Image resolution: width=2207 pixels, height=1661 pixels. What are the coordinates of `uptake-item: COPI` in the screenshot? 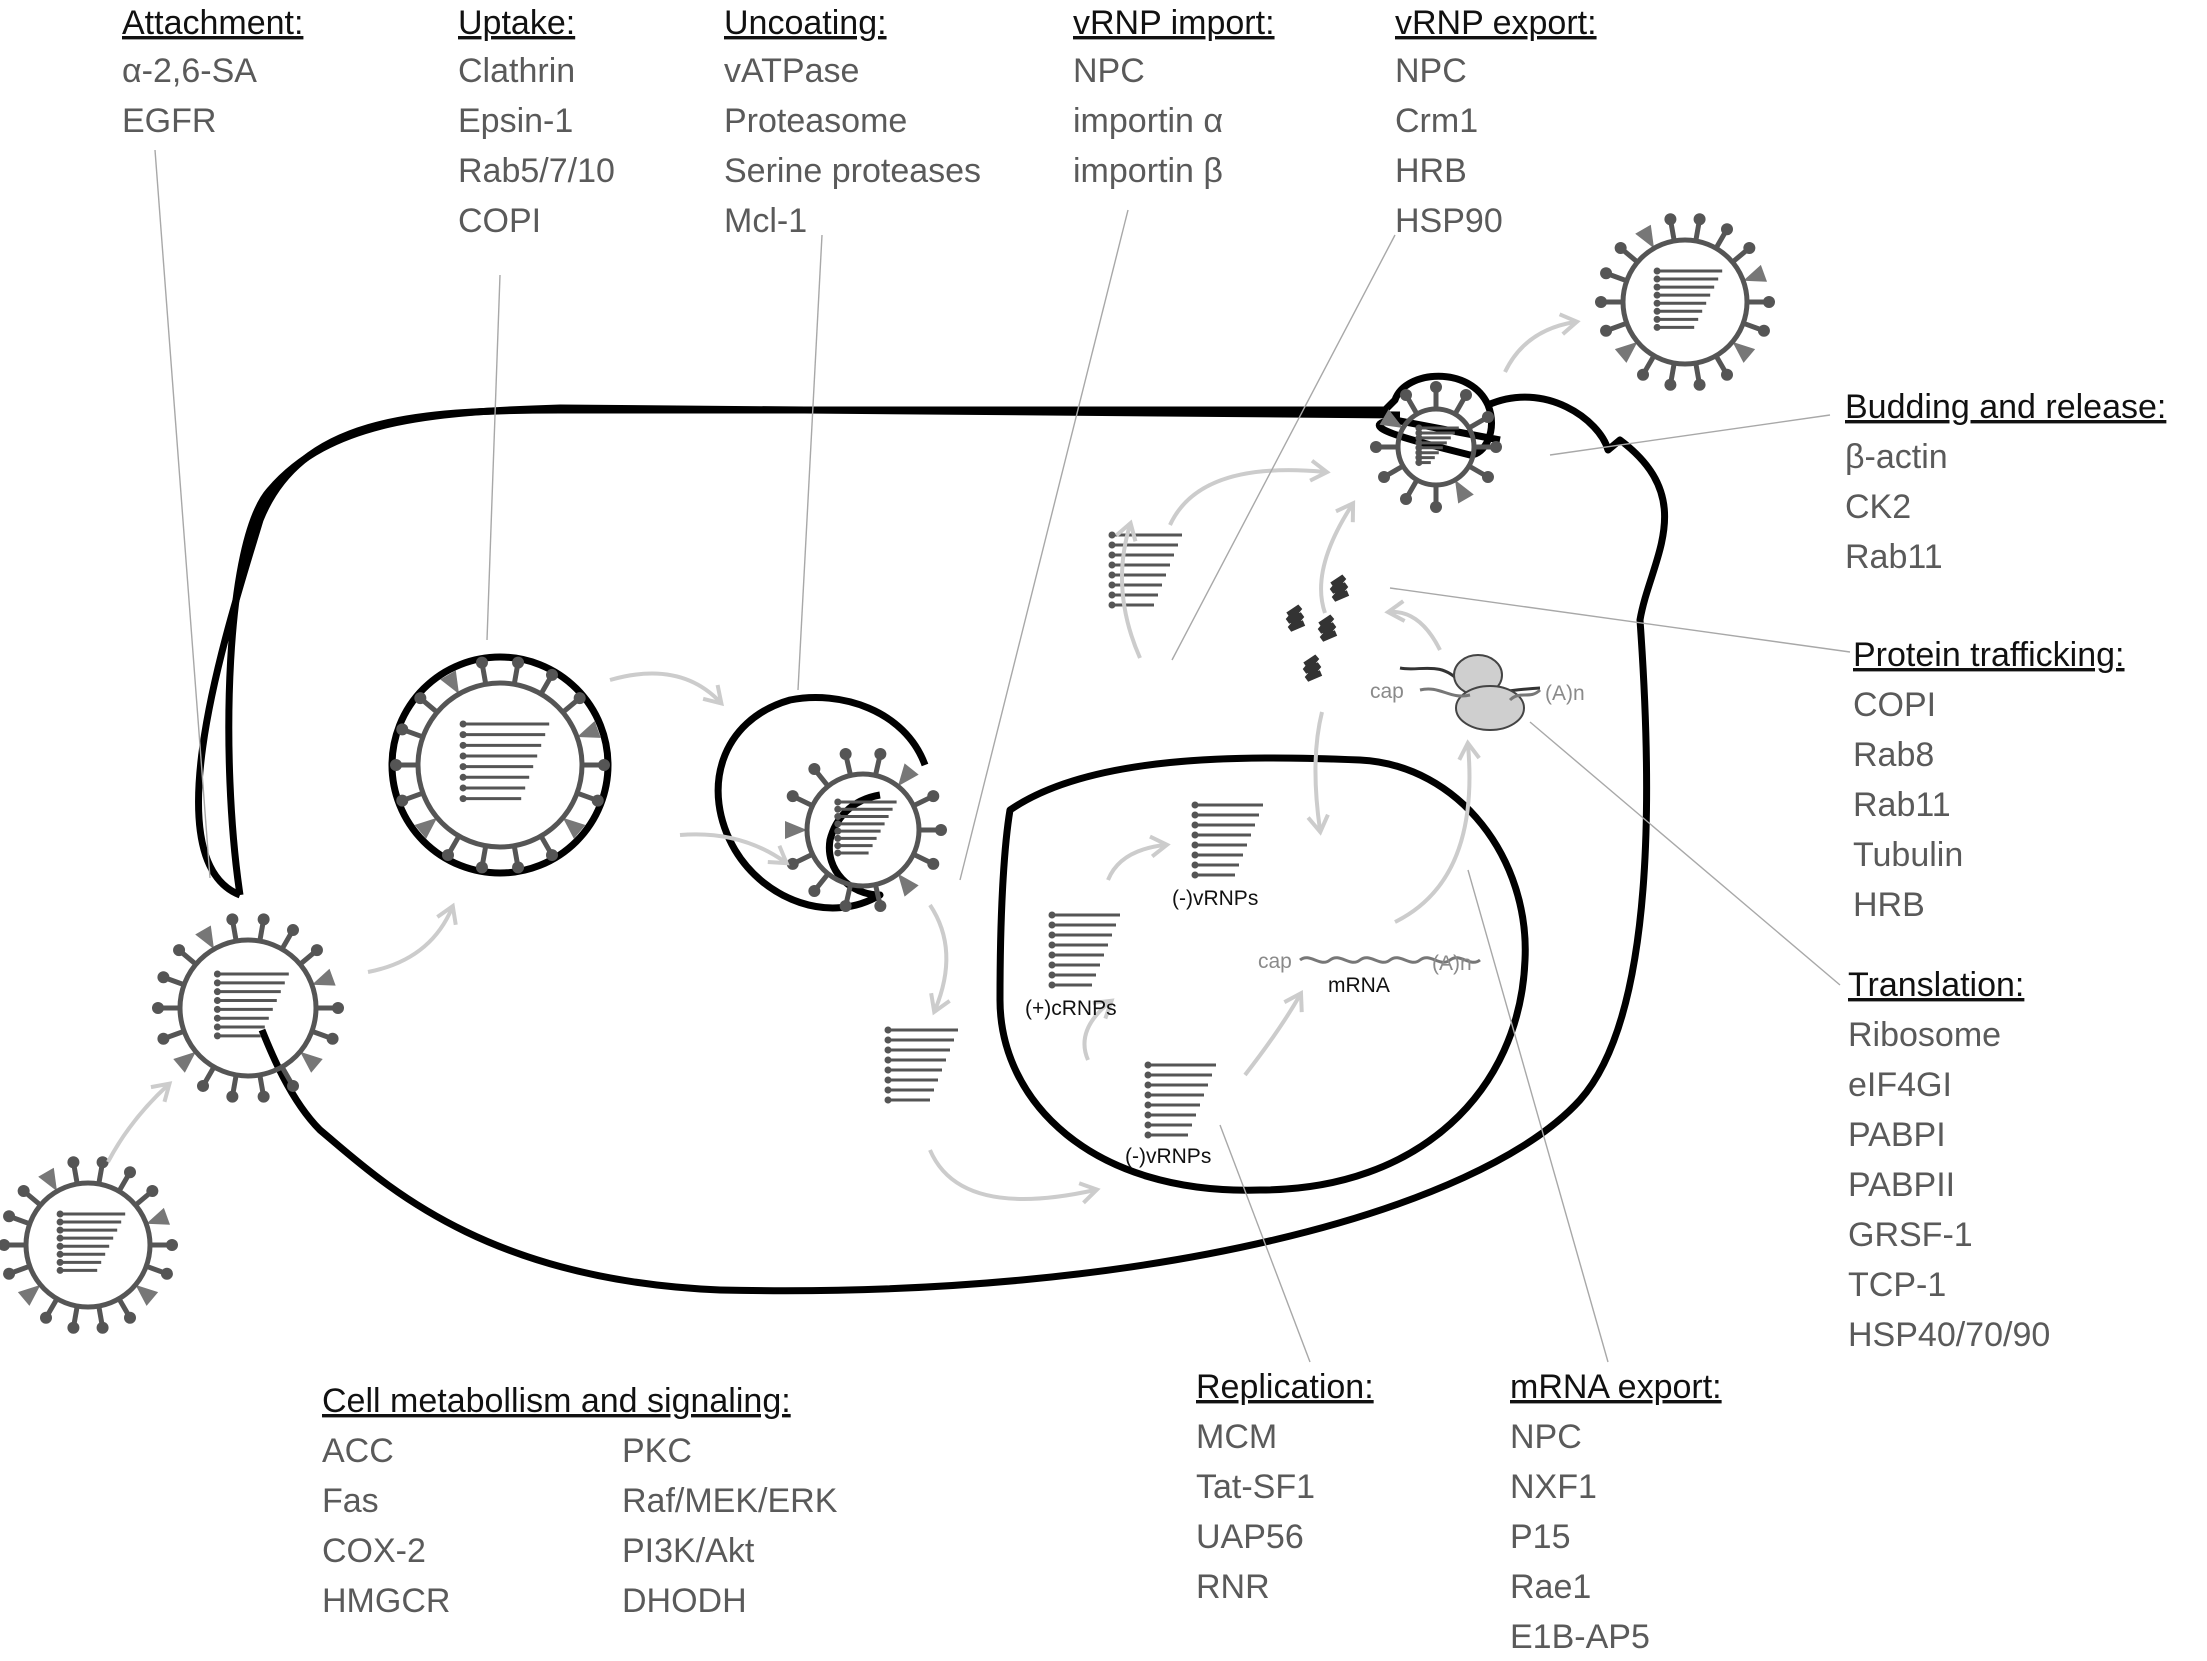 It's located at (499, 221).